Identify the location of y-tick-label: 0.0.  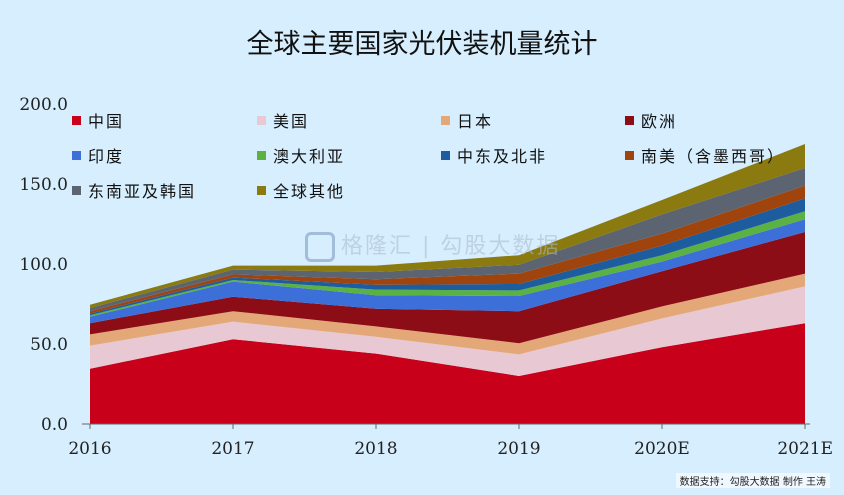
(54, 425).